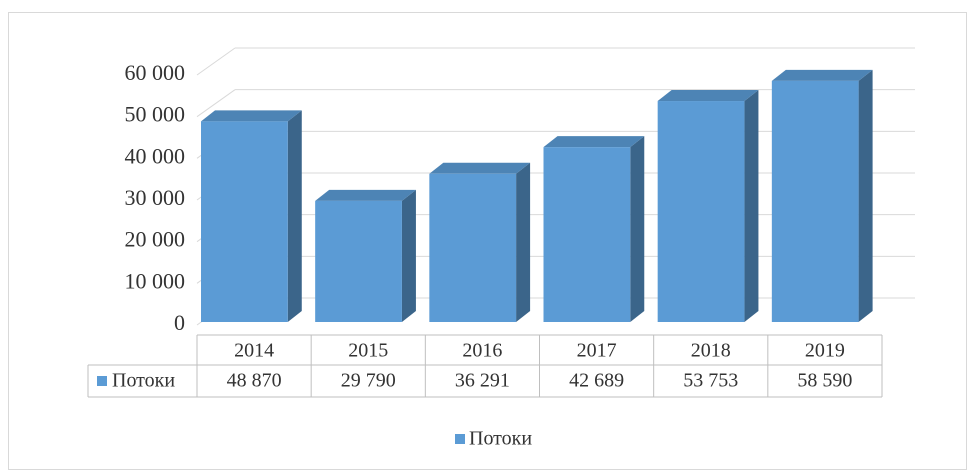 The width and height of the screenshot is (970, 471). Describe the element at coordinates (500, 439) in the screenshot. I see `legend-label: Потоки` at that location.